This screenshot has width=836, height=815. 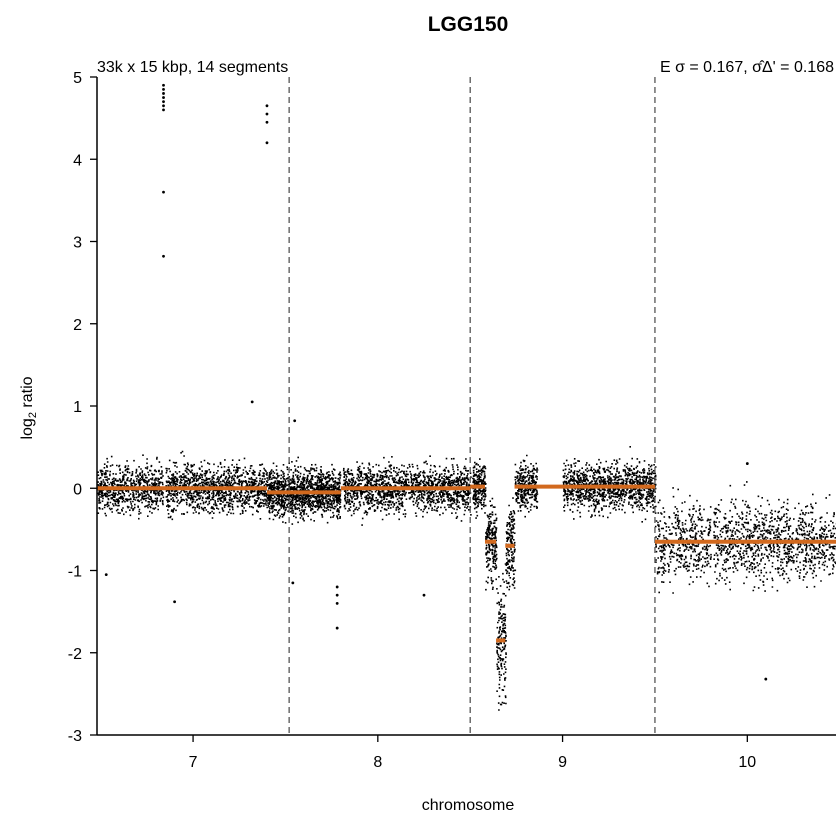 I want to click on y-axis-ticks: 5 4 3 2 1 0 -1 -2 -3, so click(x=82, y=407).